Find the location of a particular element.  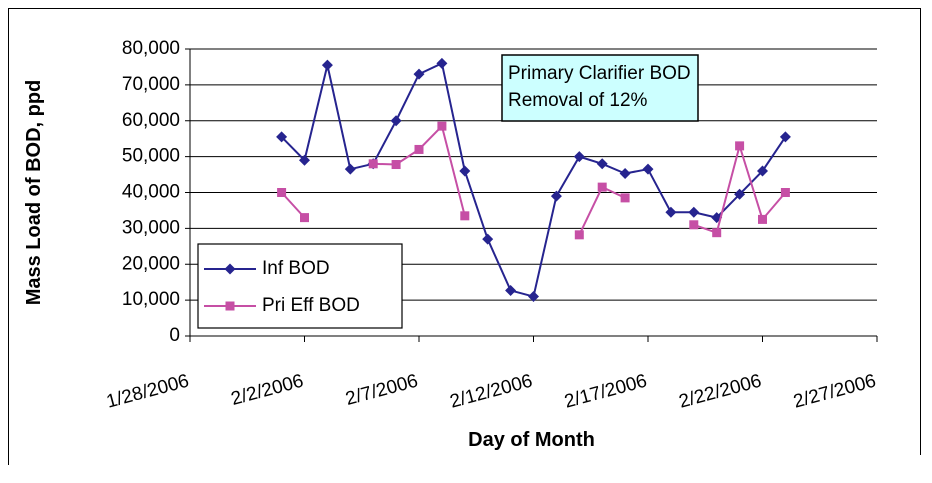

y-tick-label: 50,000 is located at coordinates (151, 156).